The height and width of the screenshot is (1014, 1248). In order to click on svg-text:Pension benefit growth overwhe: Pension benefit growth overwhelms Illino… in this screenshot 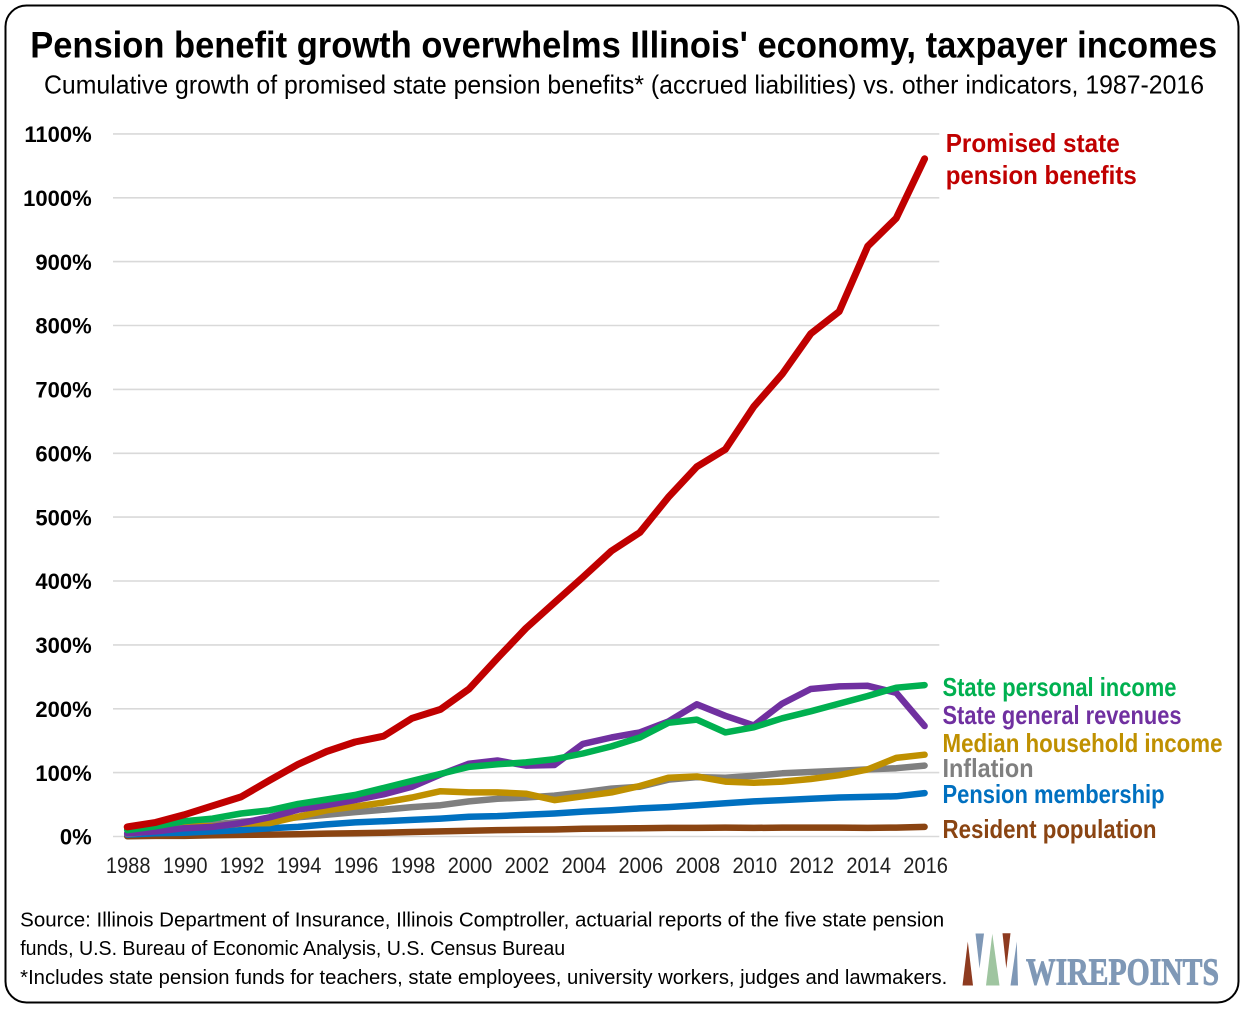, I will do `click(623, 45)`.